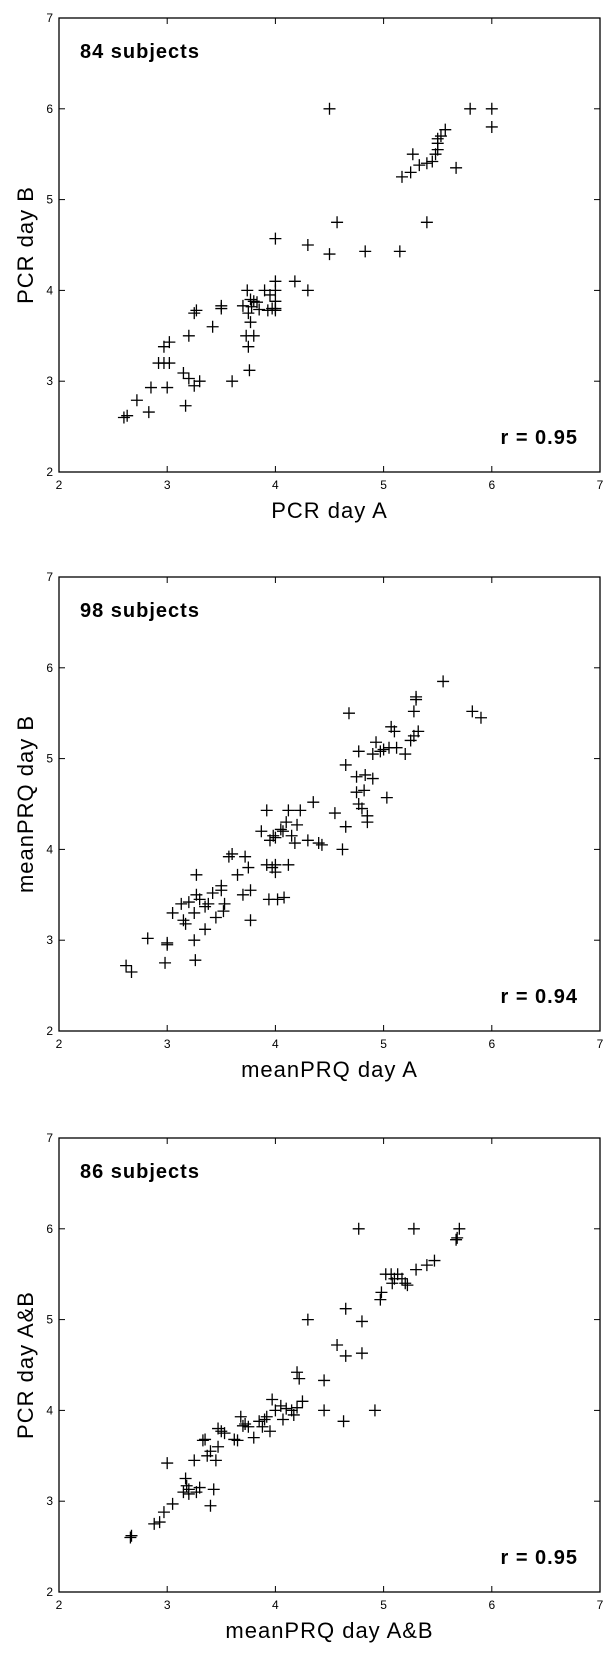  I want to click on correlation-annotation: r = 0.94, so click(539, 997).